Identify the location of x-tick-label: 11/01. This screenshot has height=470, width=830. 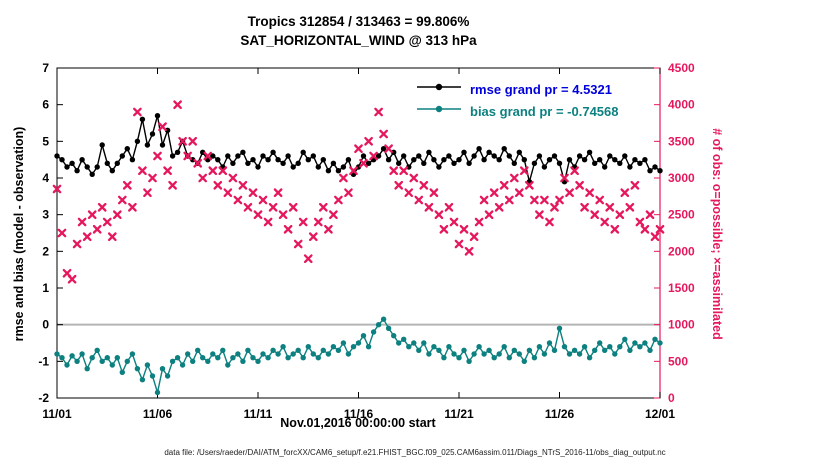
(57, 414).